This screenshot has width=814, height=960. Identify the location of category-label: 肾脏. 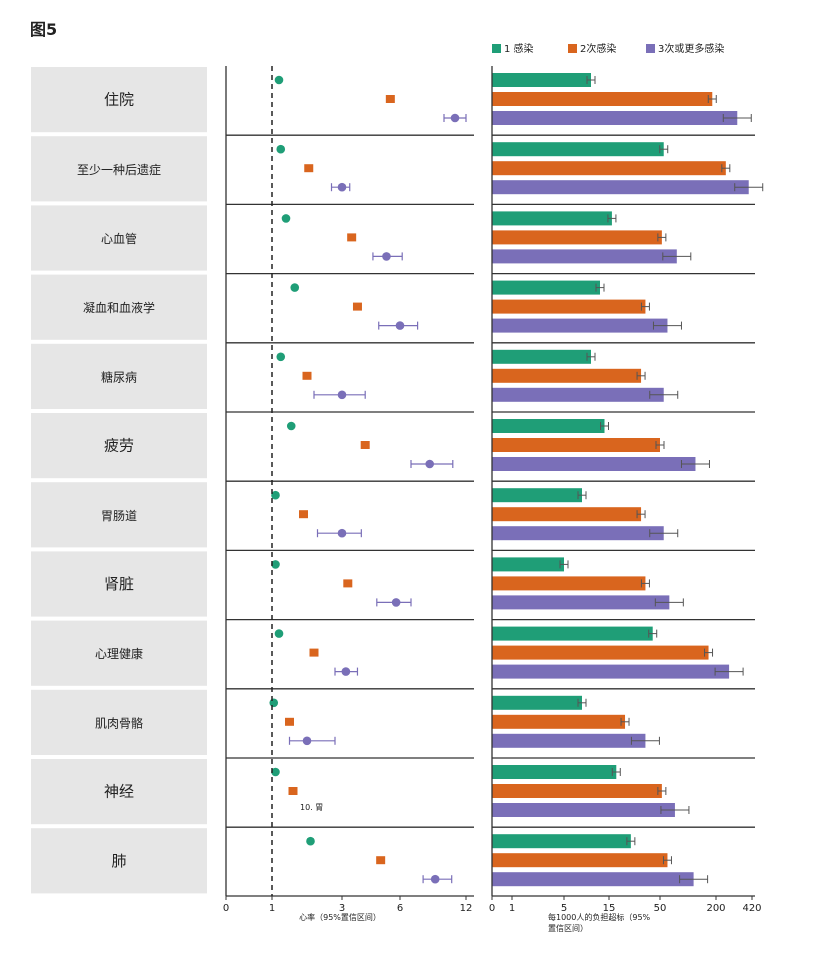
(119, 584).